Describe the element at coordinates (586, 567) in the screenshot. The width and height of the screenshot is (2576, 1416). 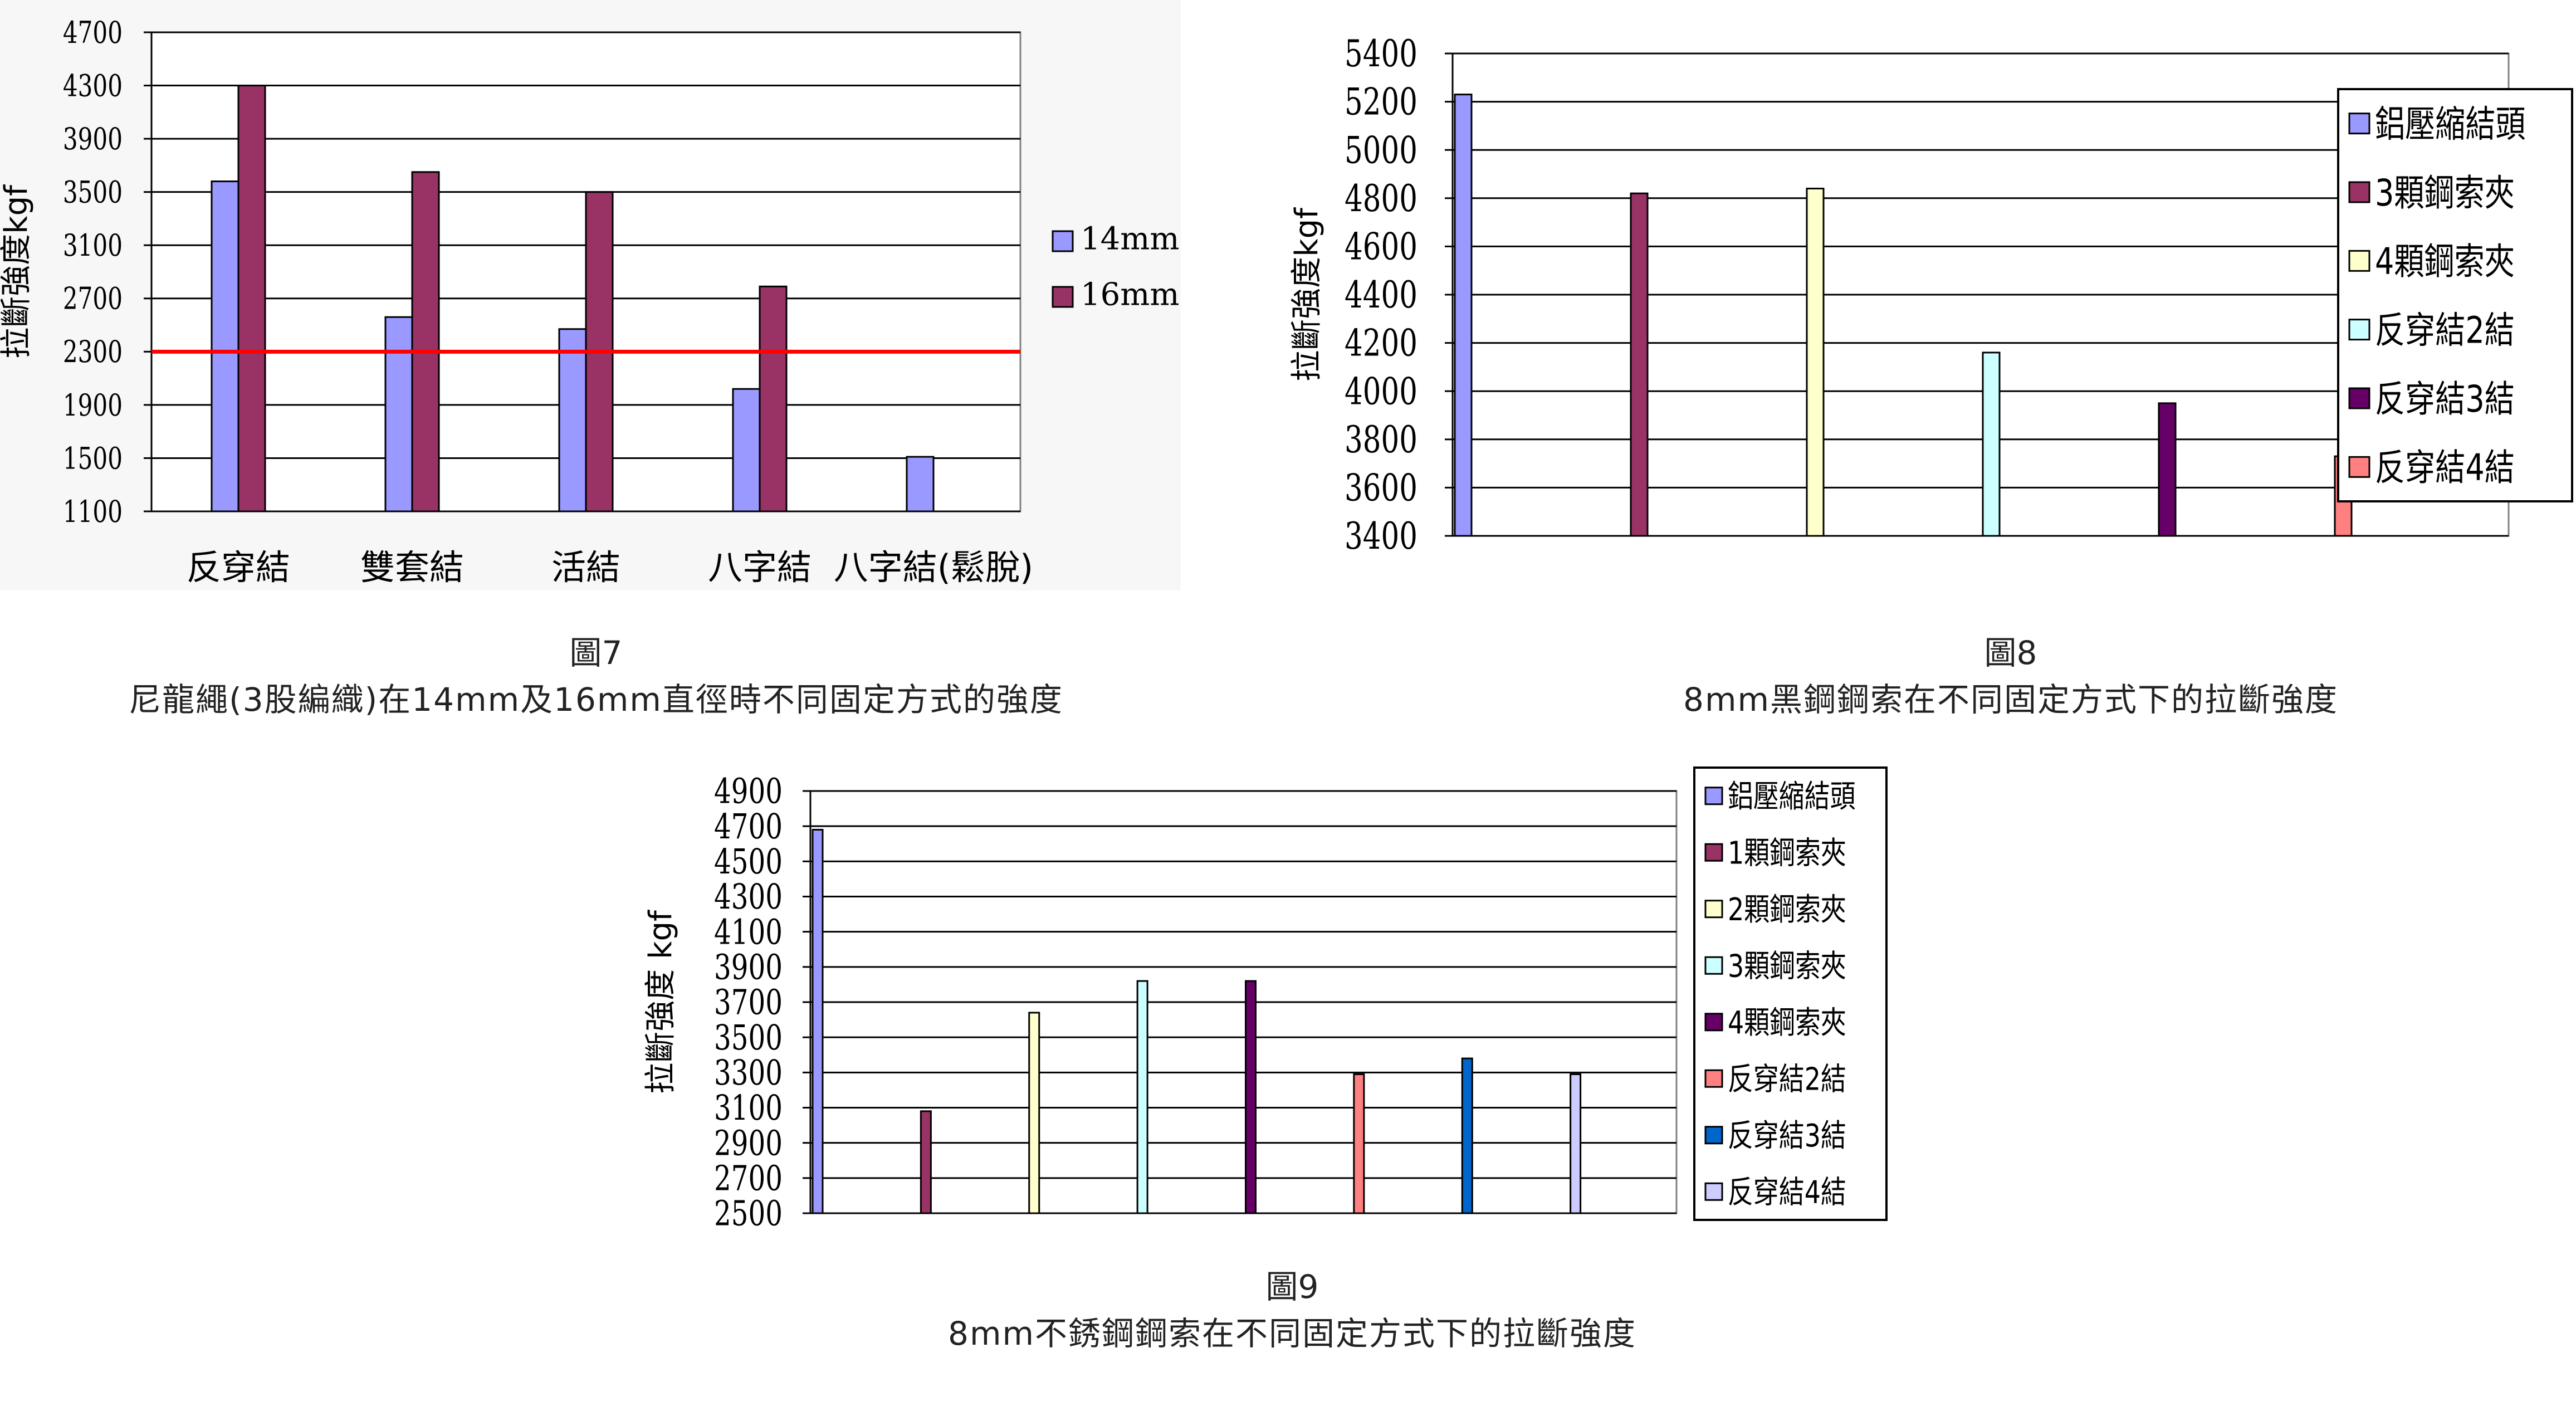
I see `fig7-x-tick-label: 活結` at that location.